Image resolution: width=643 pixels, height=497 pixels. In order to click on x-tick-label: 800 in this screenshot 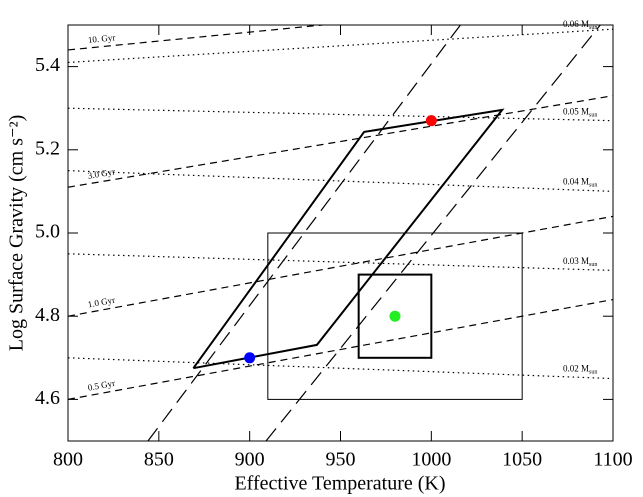, I will do `click(68, 460)`.